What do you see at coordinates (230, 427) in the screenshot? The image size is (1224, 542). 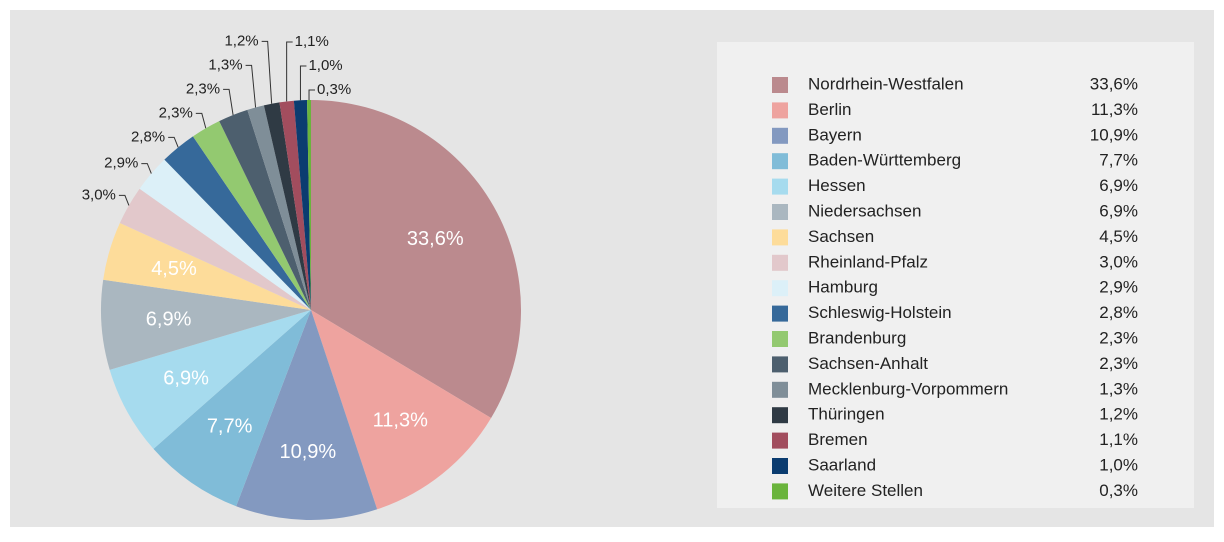 I see `slice-label: 7,7%` at bounding box center [230, 427].